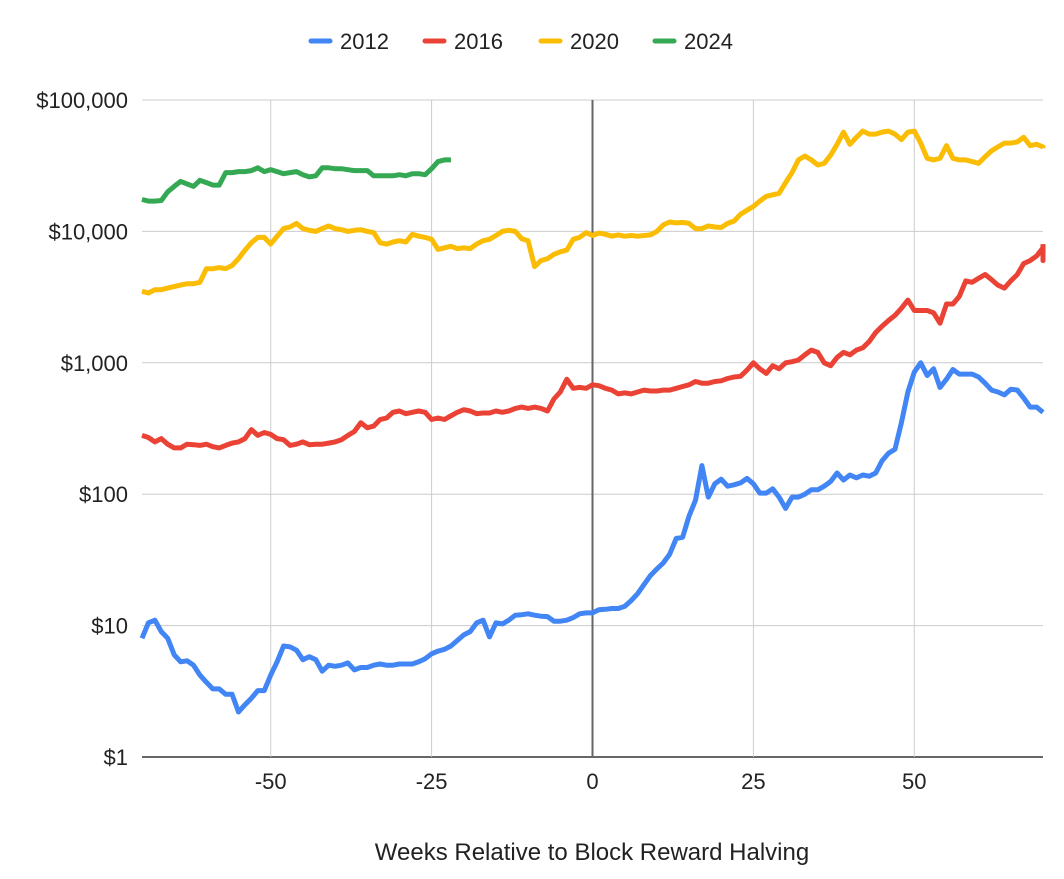  What do you see at coordinates (82, 429) in the screenshot?
I see `y-axis-tick-labels: $1 $10 $100 $1,000 $10,000 $100,000` at bounding box center [82, 429].